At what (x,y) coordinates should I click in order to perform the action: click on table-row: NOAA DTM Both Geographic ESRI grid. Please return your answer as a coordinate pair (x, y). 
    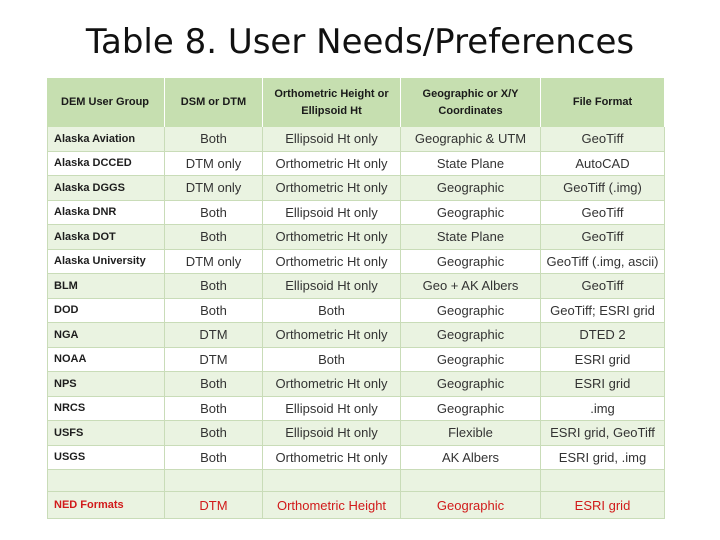
    Looking at the image, I should click on (356, 359).